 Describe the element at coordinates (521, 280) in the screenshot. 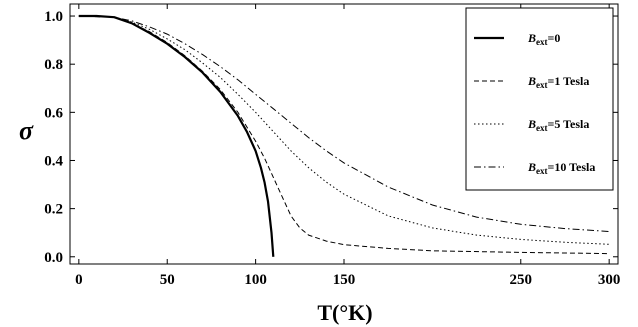

I see `x-tick-label: 250` at that location.